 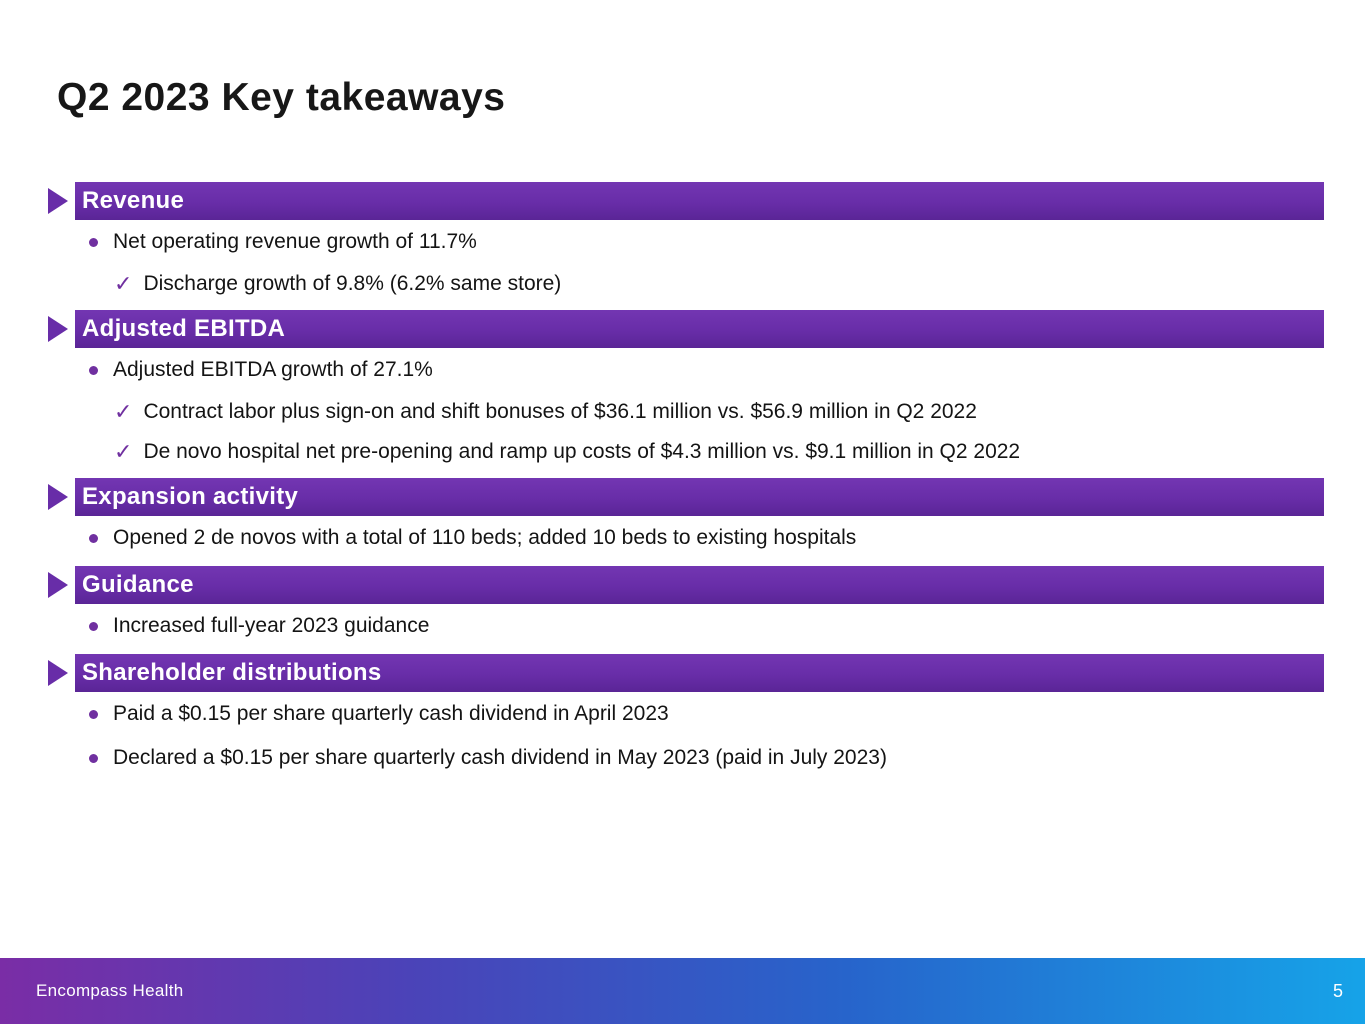 I want to click on section-title: Guidance, so click(x=138, y=584).